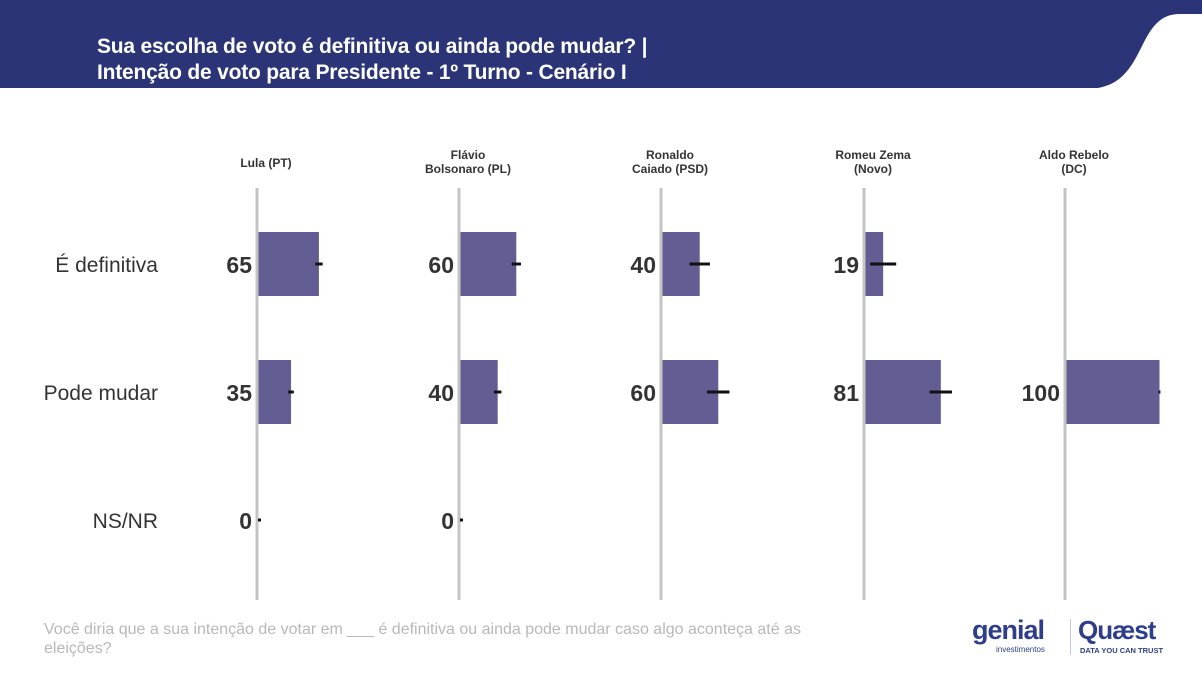 The image size is (1202, 678). I want to click on panel-label: Lula (PT), so click(265, 163).